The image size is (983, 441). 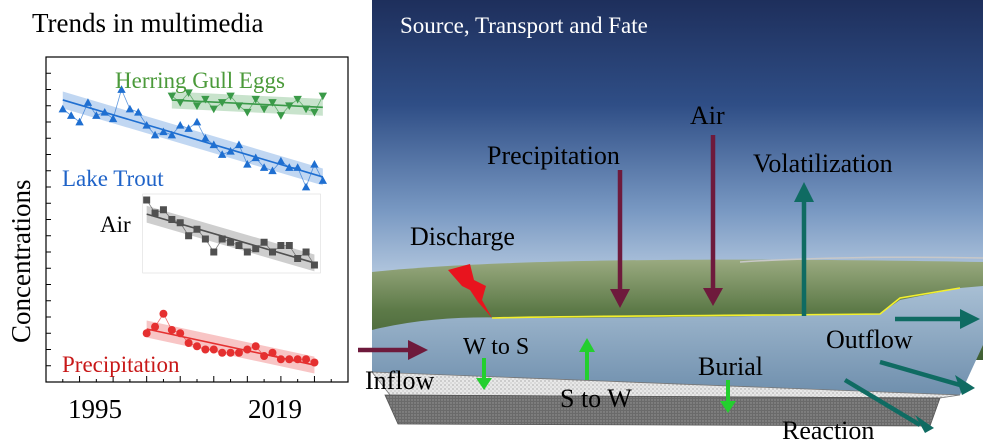 I want to click on series-air, so click(x=231, y=233).